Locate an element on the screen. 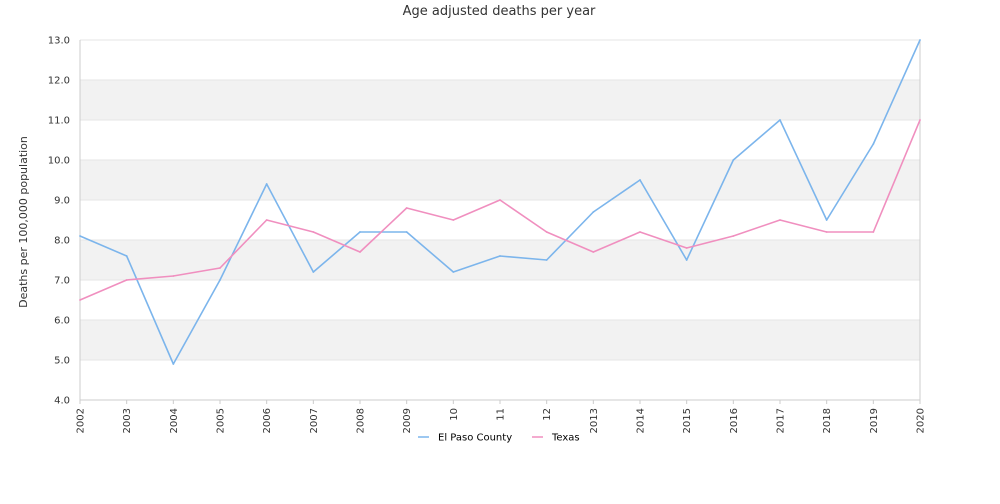 This screenshot has height=504, width=1000. legend-label: El Paso County is located at coordinates (475, 438).